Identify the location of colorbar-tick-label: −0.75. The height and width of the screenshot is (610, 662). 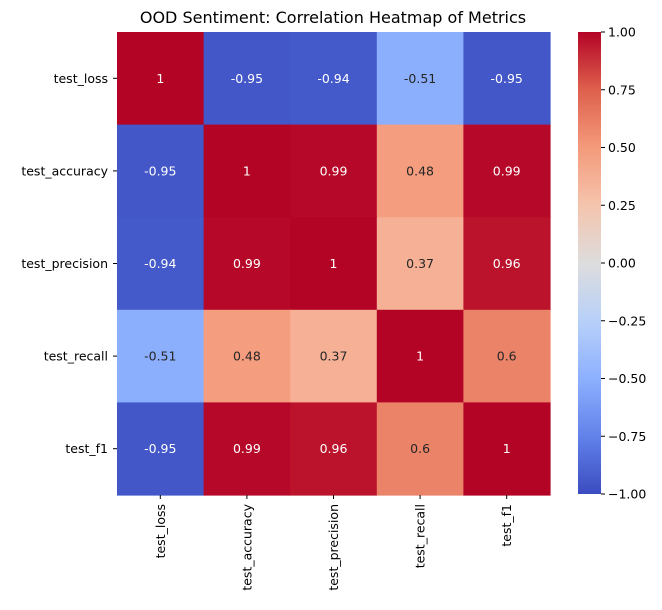
(627, 436).